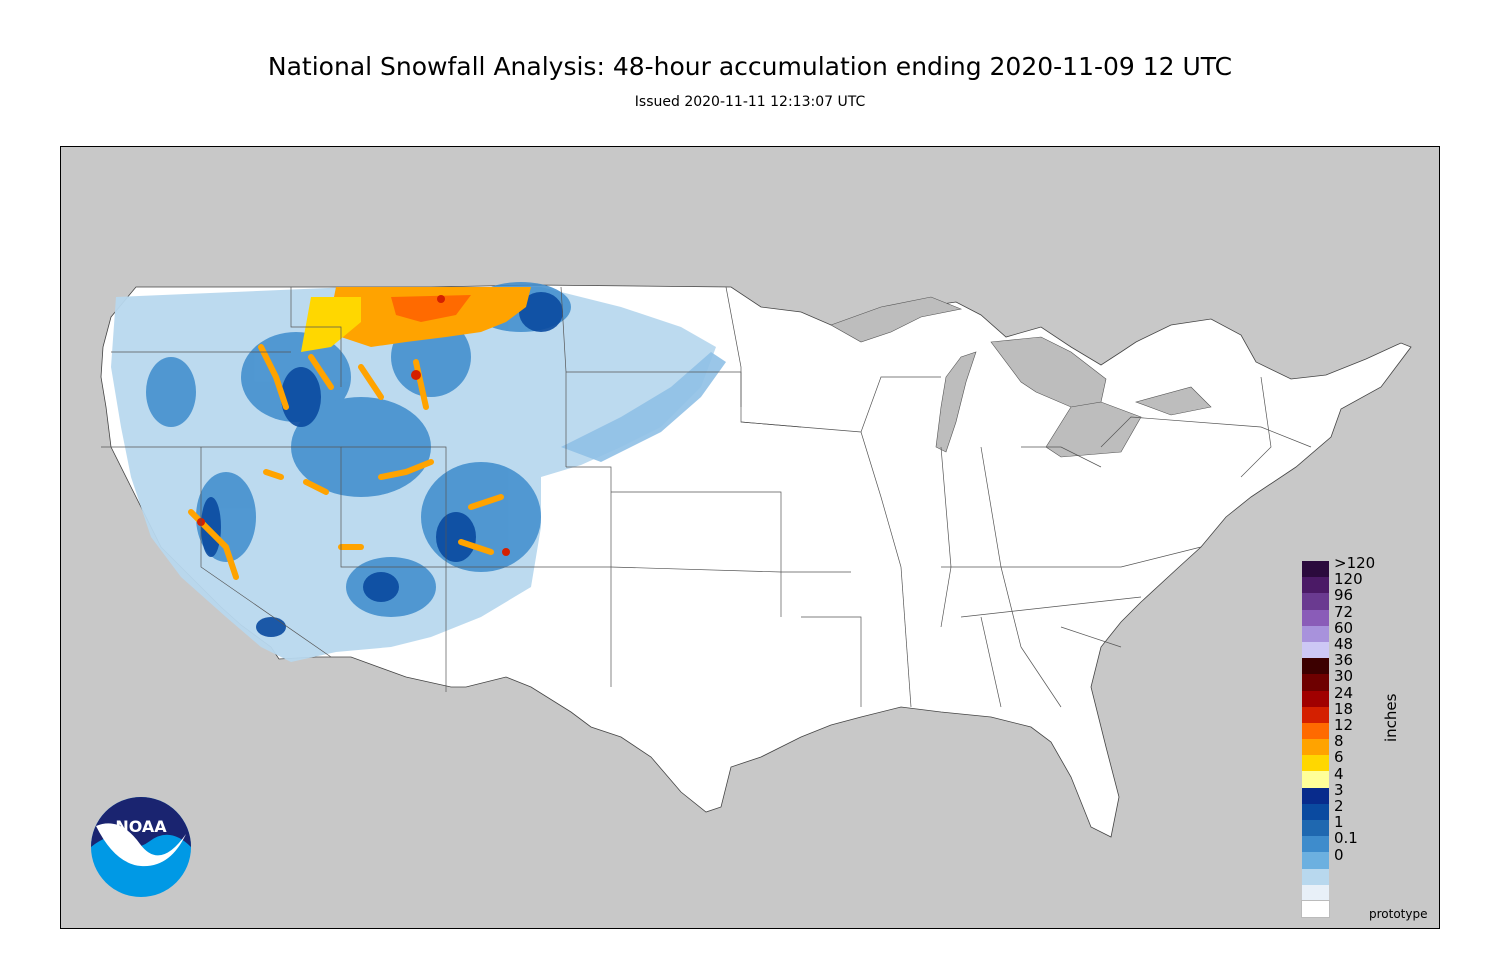 Image resolution: width=1500 pixels, height=978 pixels. What do you see at coordinates (1344, 692) in the screenshot?
I see `legend-label: 24` at bounding box center [1344, 692].